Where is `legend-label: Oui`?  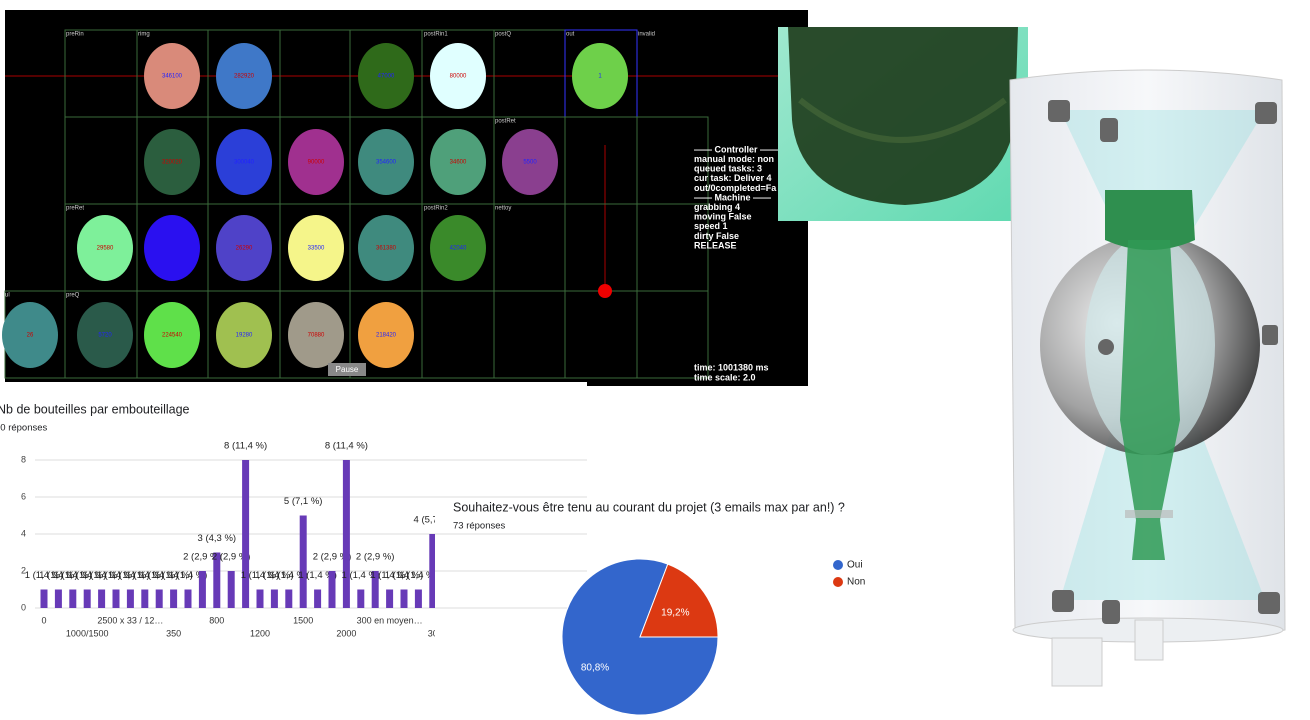
legend-label: Oui is located at coordinates (855, 565).